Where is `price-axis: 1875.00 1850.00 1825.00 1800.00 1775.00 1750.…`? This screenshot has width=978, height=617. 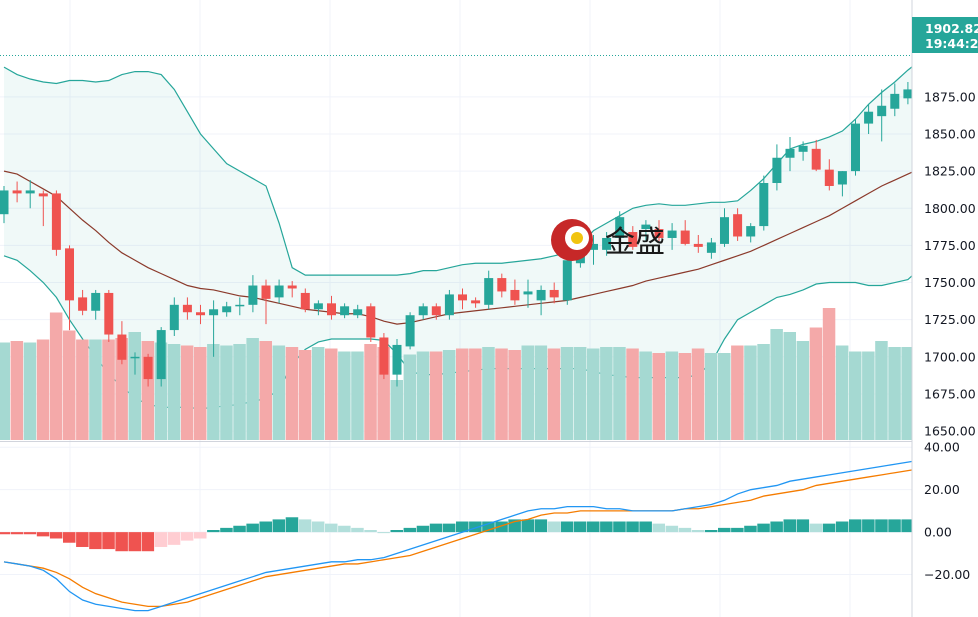 price-axis: 1875.00 1850.00 1825.00 1800.00 1775.00 1750.… is located at coordinates (944, 308).